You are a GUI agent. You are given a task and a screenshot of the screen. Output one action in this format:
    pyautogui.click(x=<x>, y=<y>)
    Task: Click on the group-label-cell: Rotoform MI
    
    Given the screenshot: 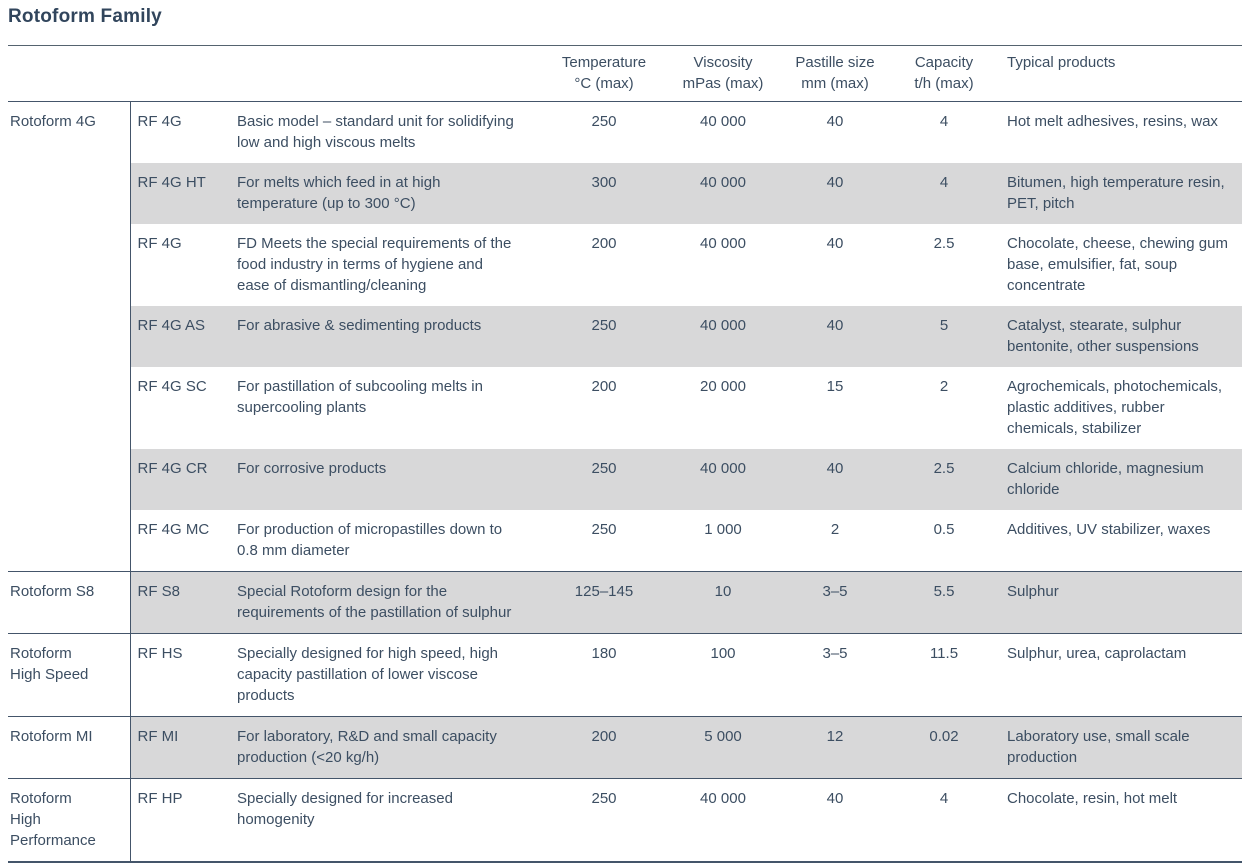 What is the action you would take?
    pyautogui.click(x=69, y=747)
    